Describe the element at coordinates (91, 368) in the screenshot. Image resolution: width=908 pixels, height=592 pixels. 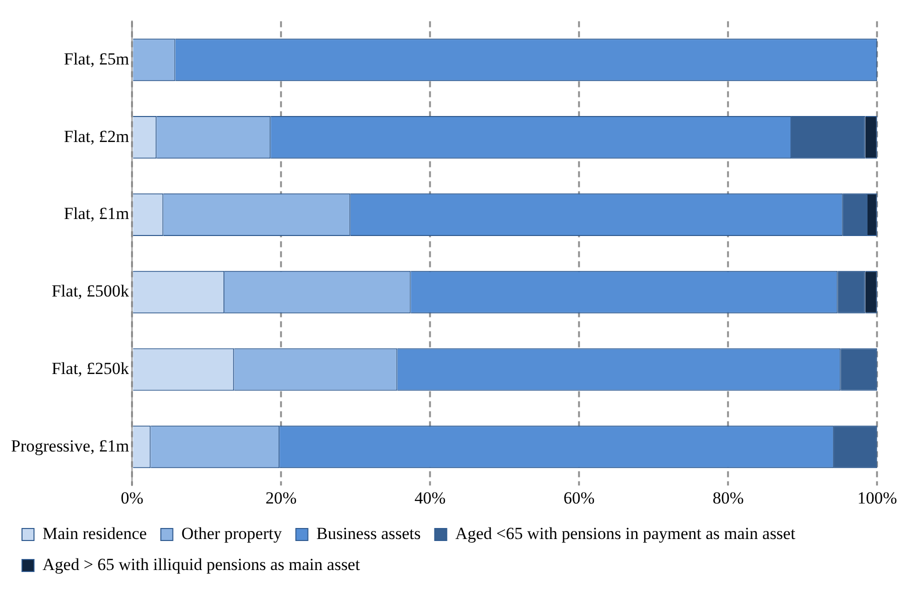
I see `y-tick-label: Flat, £250k` at that location.